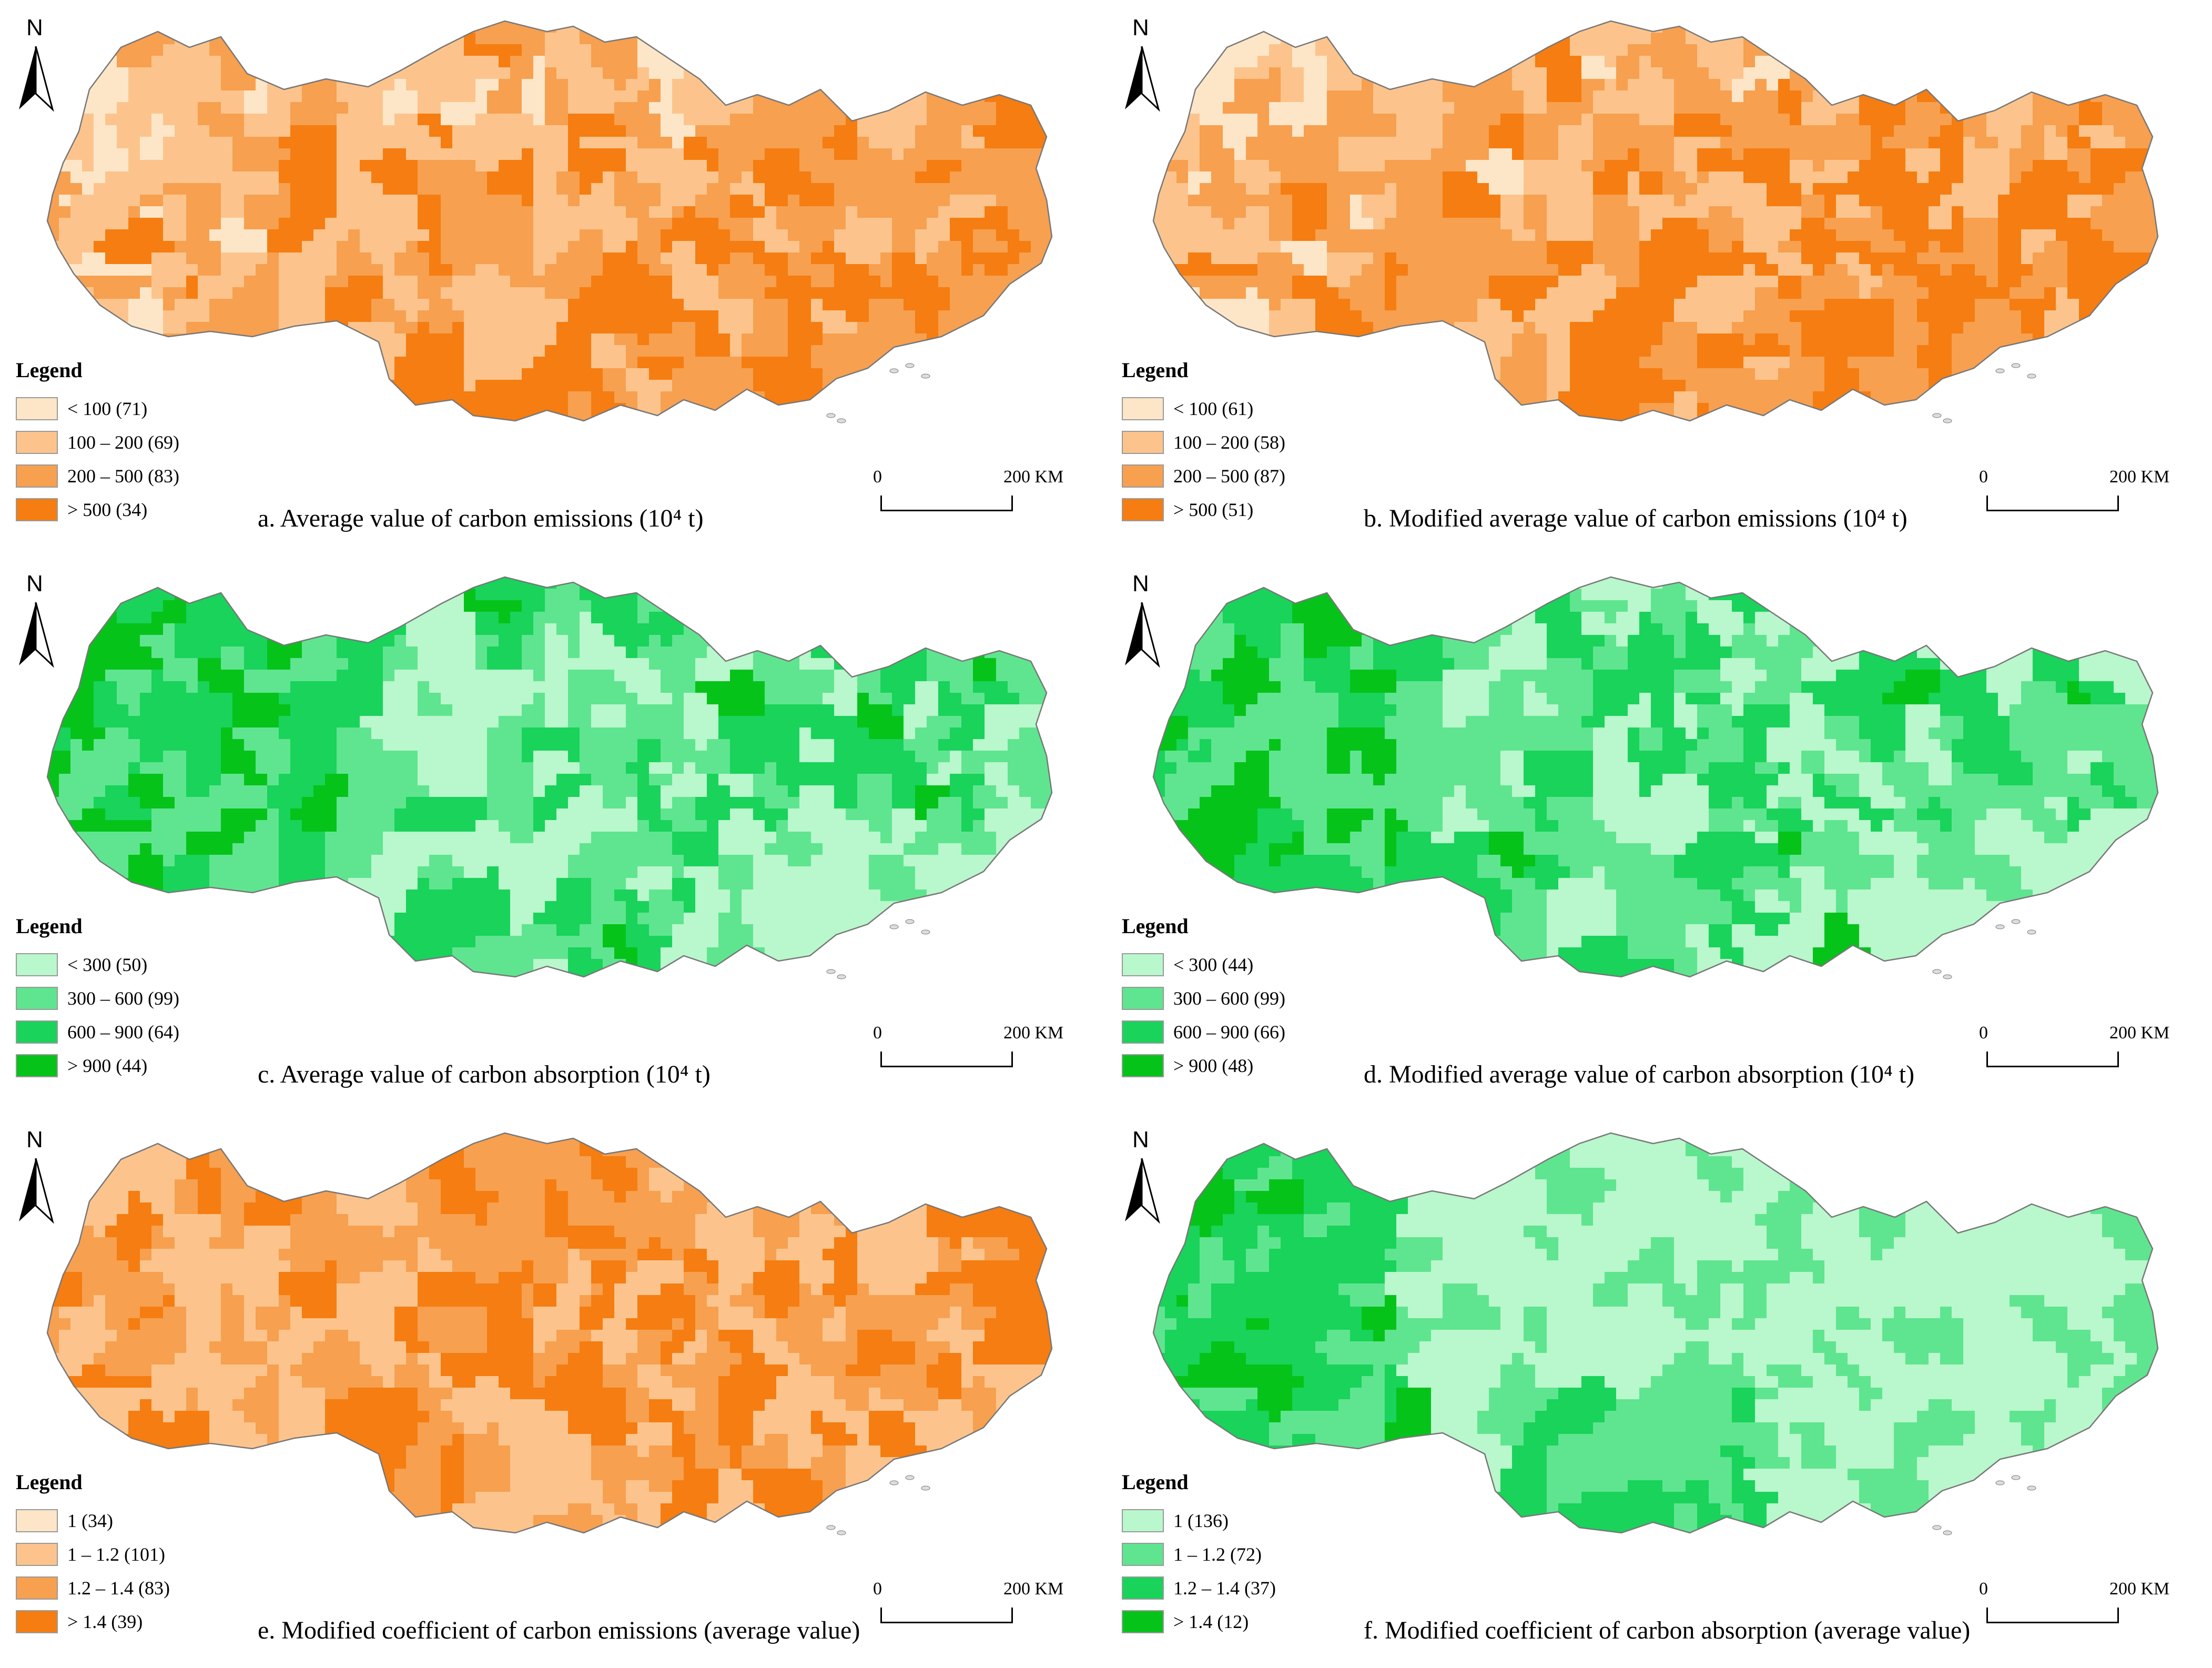  What do you see at coordinates (1204, 1032) in the screenshot?
I see `legend-item: 600 – 900 (66)` at bounding box center [1204, 1032].